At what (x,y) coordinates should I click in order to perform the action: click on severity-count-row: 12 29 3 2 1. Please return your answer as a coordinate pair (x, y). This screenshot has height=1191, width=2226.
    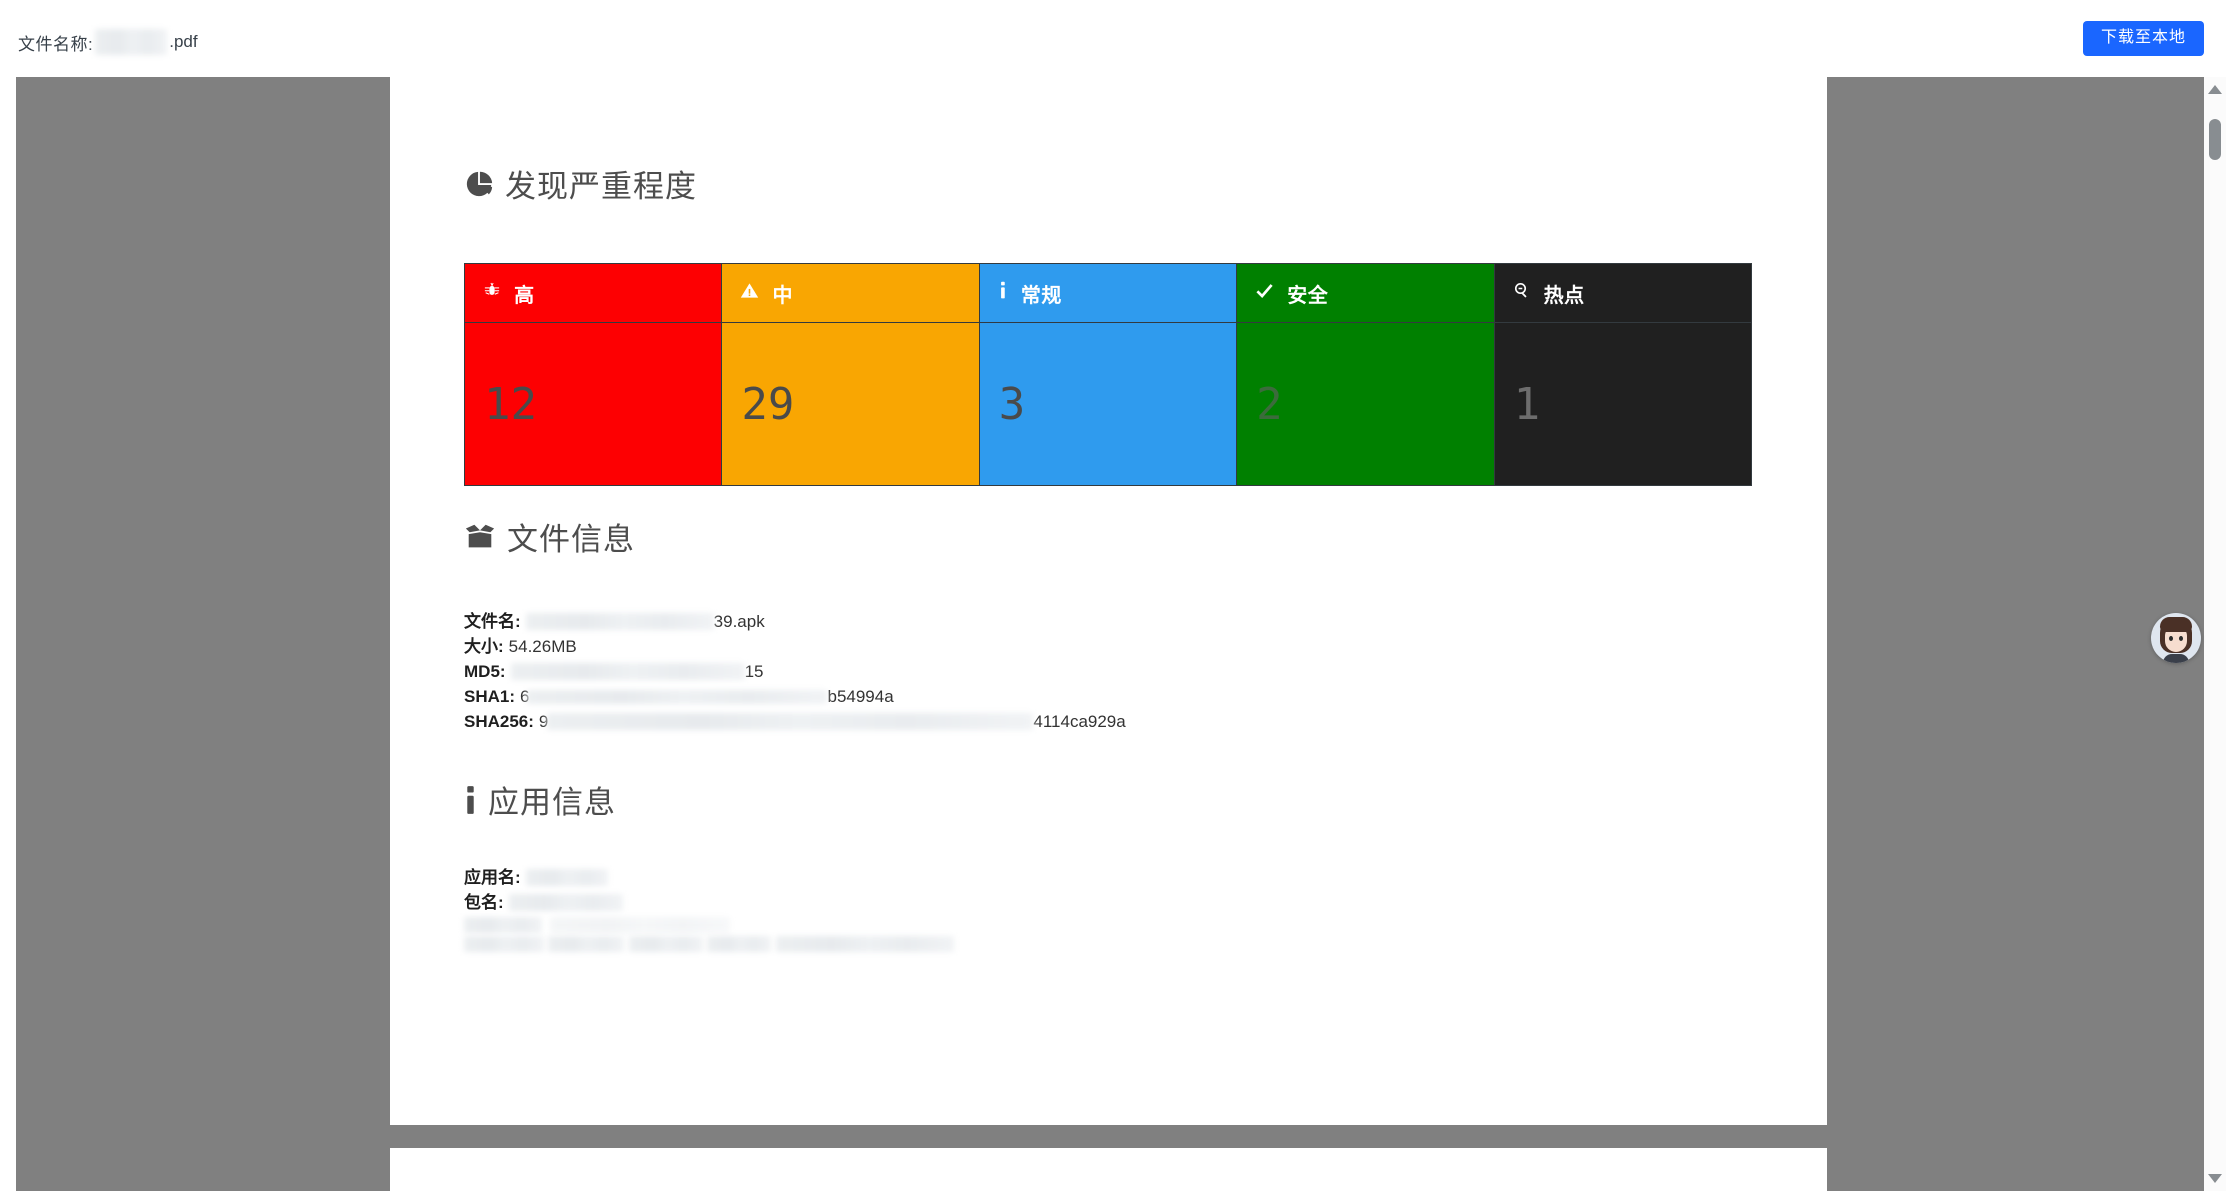
    Looking at the image, I should click on (1108, 404).